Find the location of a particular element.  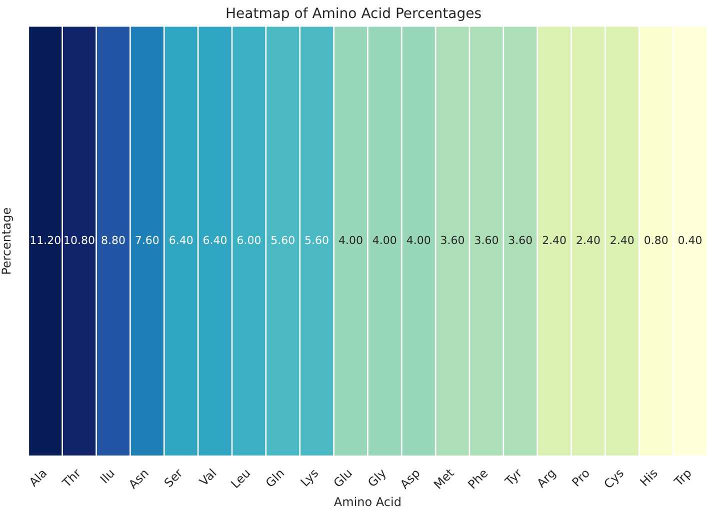

data-label: 10.80 is located at coordinates (80, 241).